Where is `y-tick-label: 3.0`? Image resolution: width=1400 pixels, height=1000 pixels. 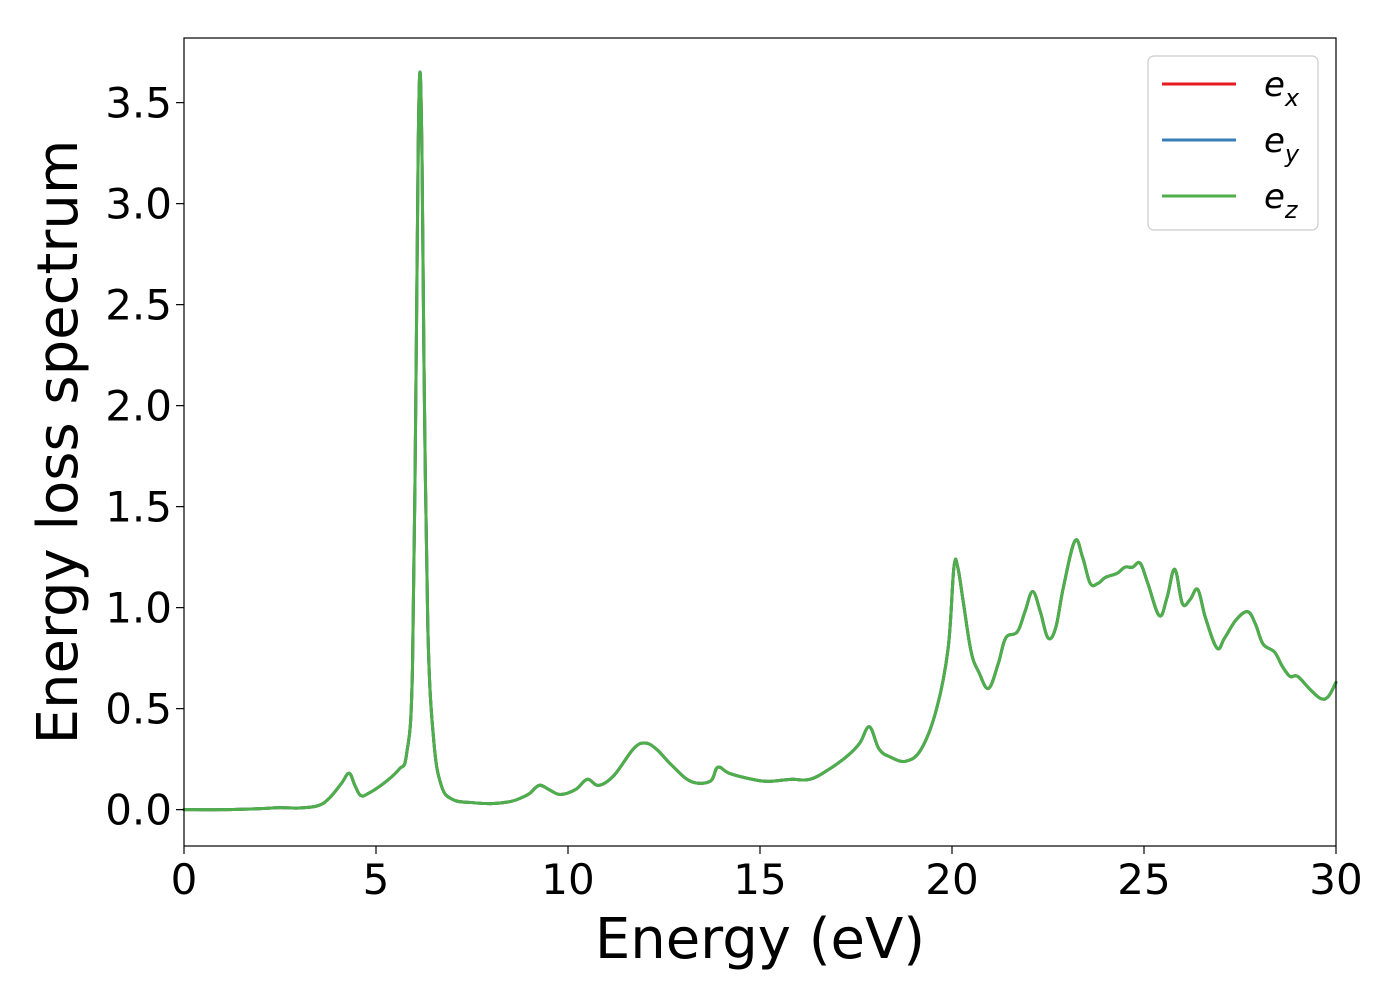 y-tick-label: 3.0 is located at coordinates (138, 204).